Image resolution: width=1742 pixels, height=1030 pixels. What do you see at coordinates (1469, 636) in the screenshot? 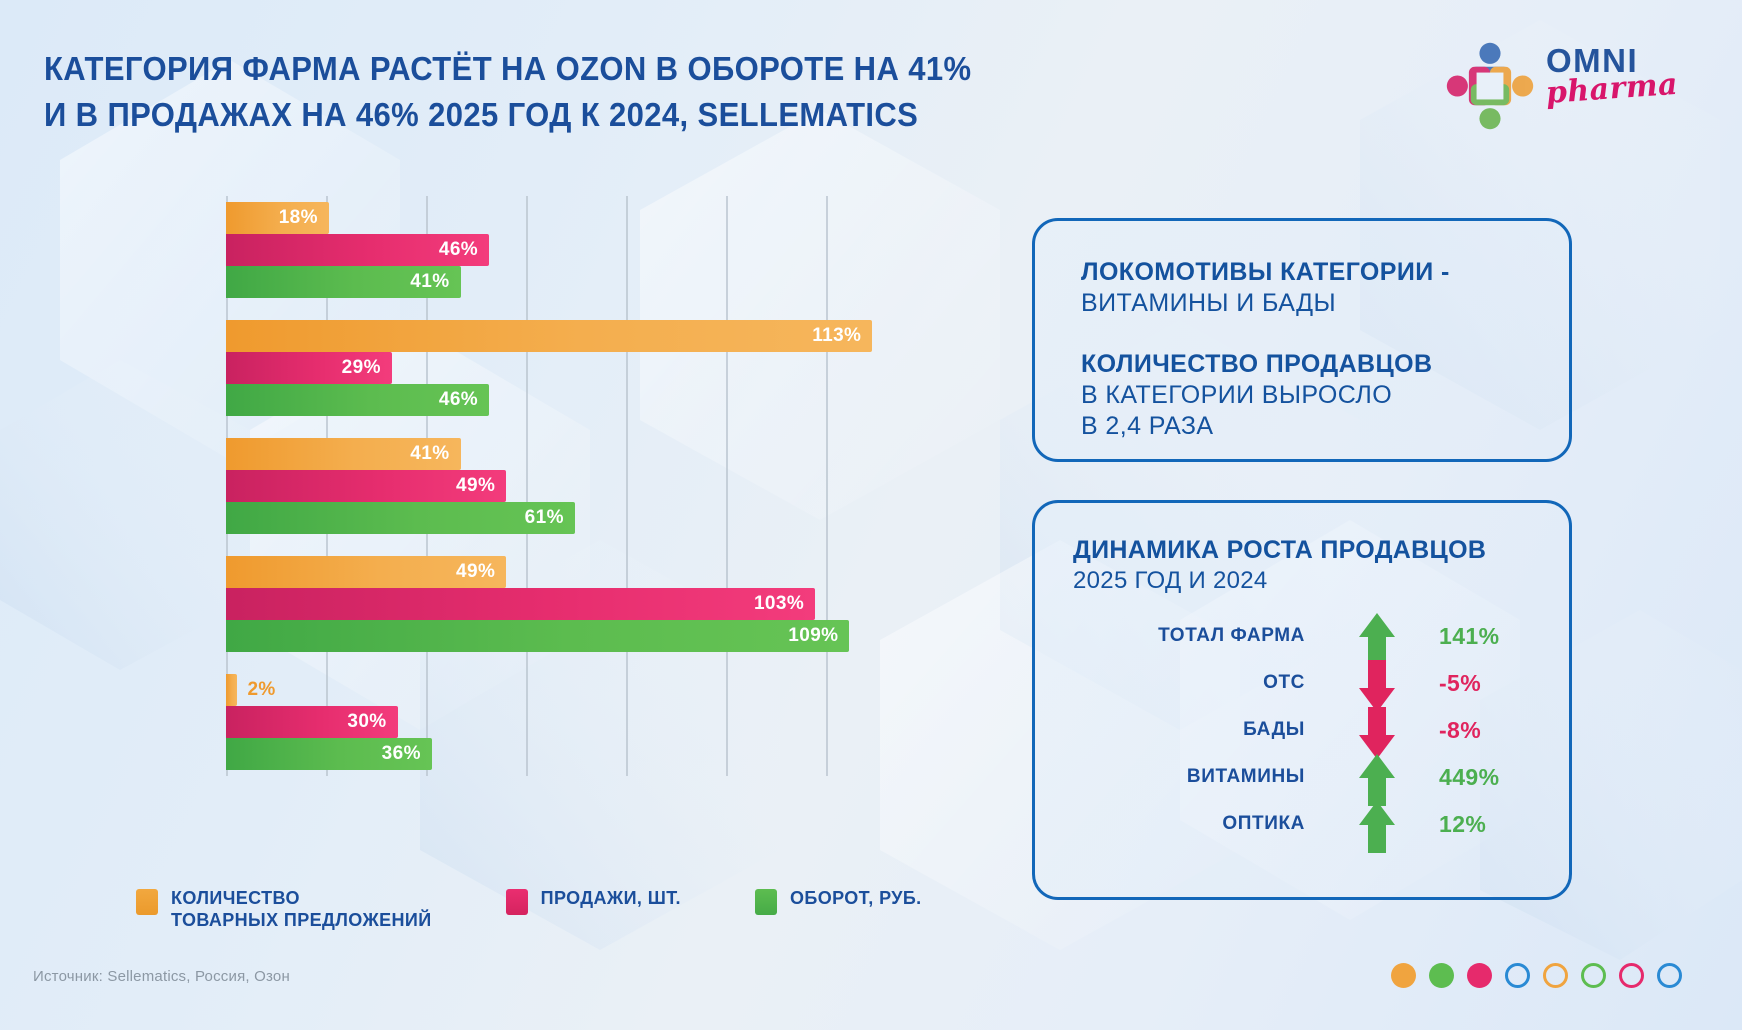
I see `seller-growth-value: 141%` at bounding box center [1469, 636].